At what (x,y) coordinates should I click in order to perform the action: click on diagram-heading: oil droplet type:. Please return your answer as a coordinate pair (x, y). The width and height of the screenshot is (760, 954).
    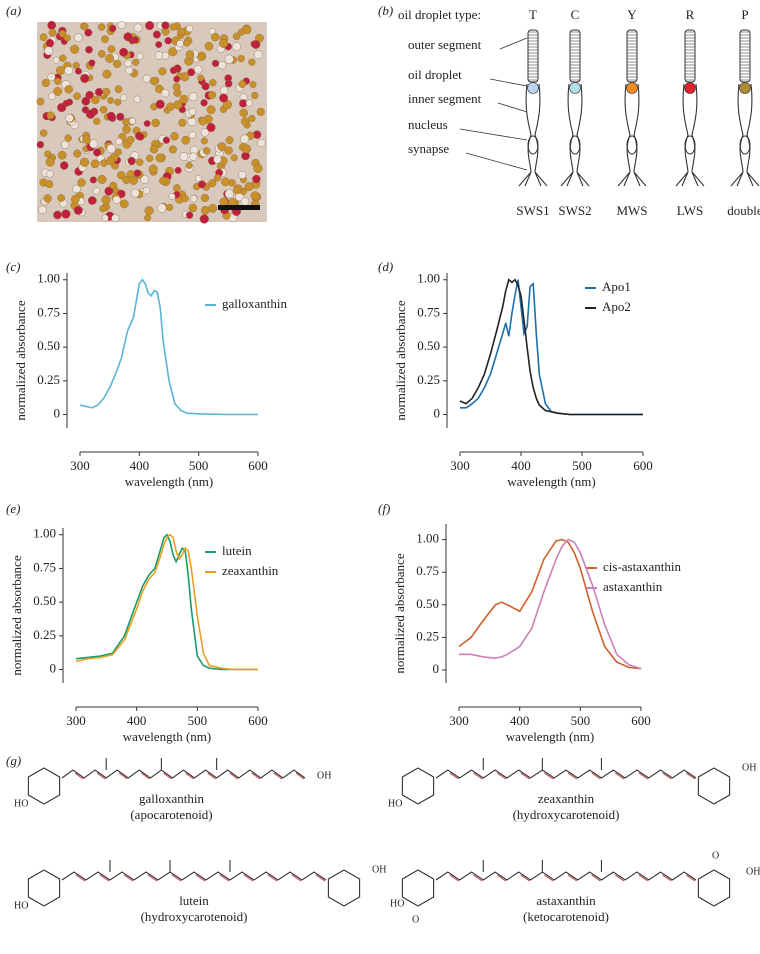
    Looking at the image, I should click on (439, 14).